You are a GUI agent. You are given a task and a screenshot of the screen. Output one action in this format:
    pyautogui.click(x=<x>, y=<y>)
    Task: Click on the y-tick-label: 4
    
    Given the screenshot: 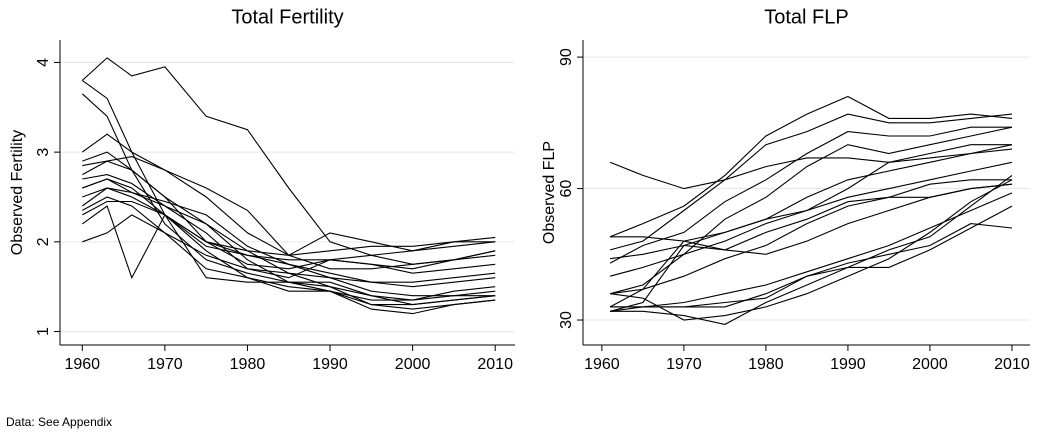 What is the action you would take?
    pyautogui.click(x=43, y=62)
    